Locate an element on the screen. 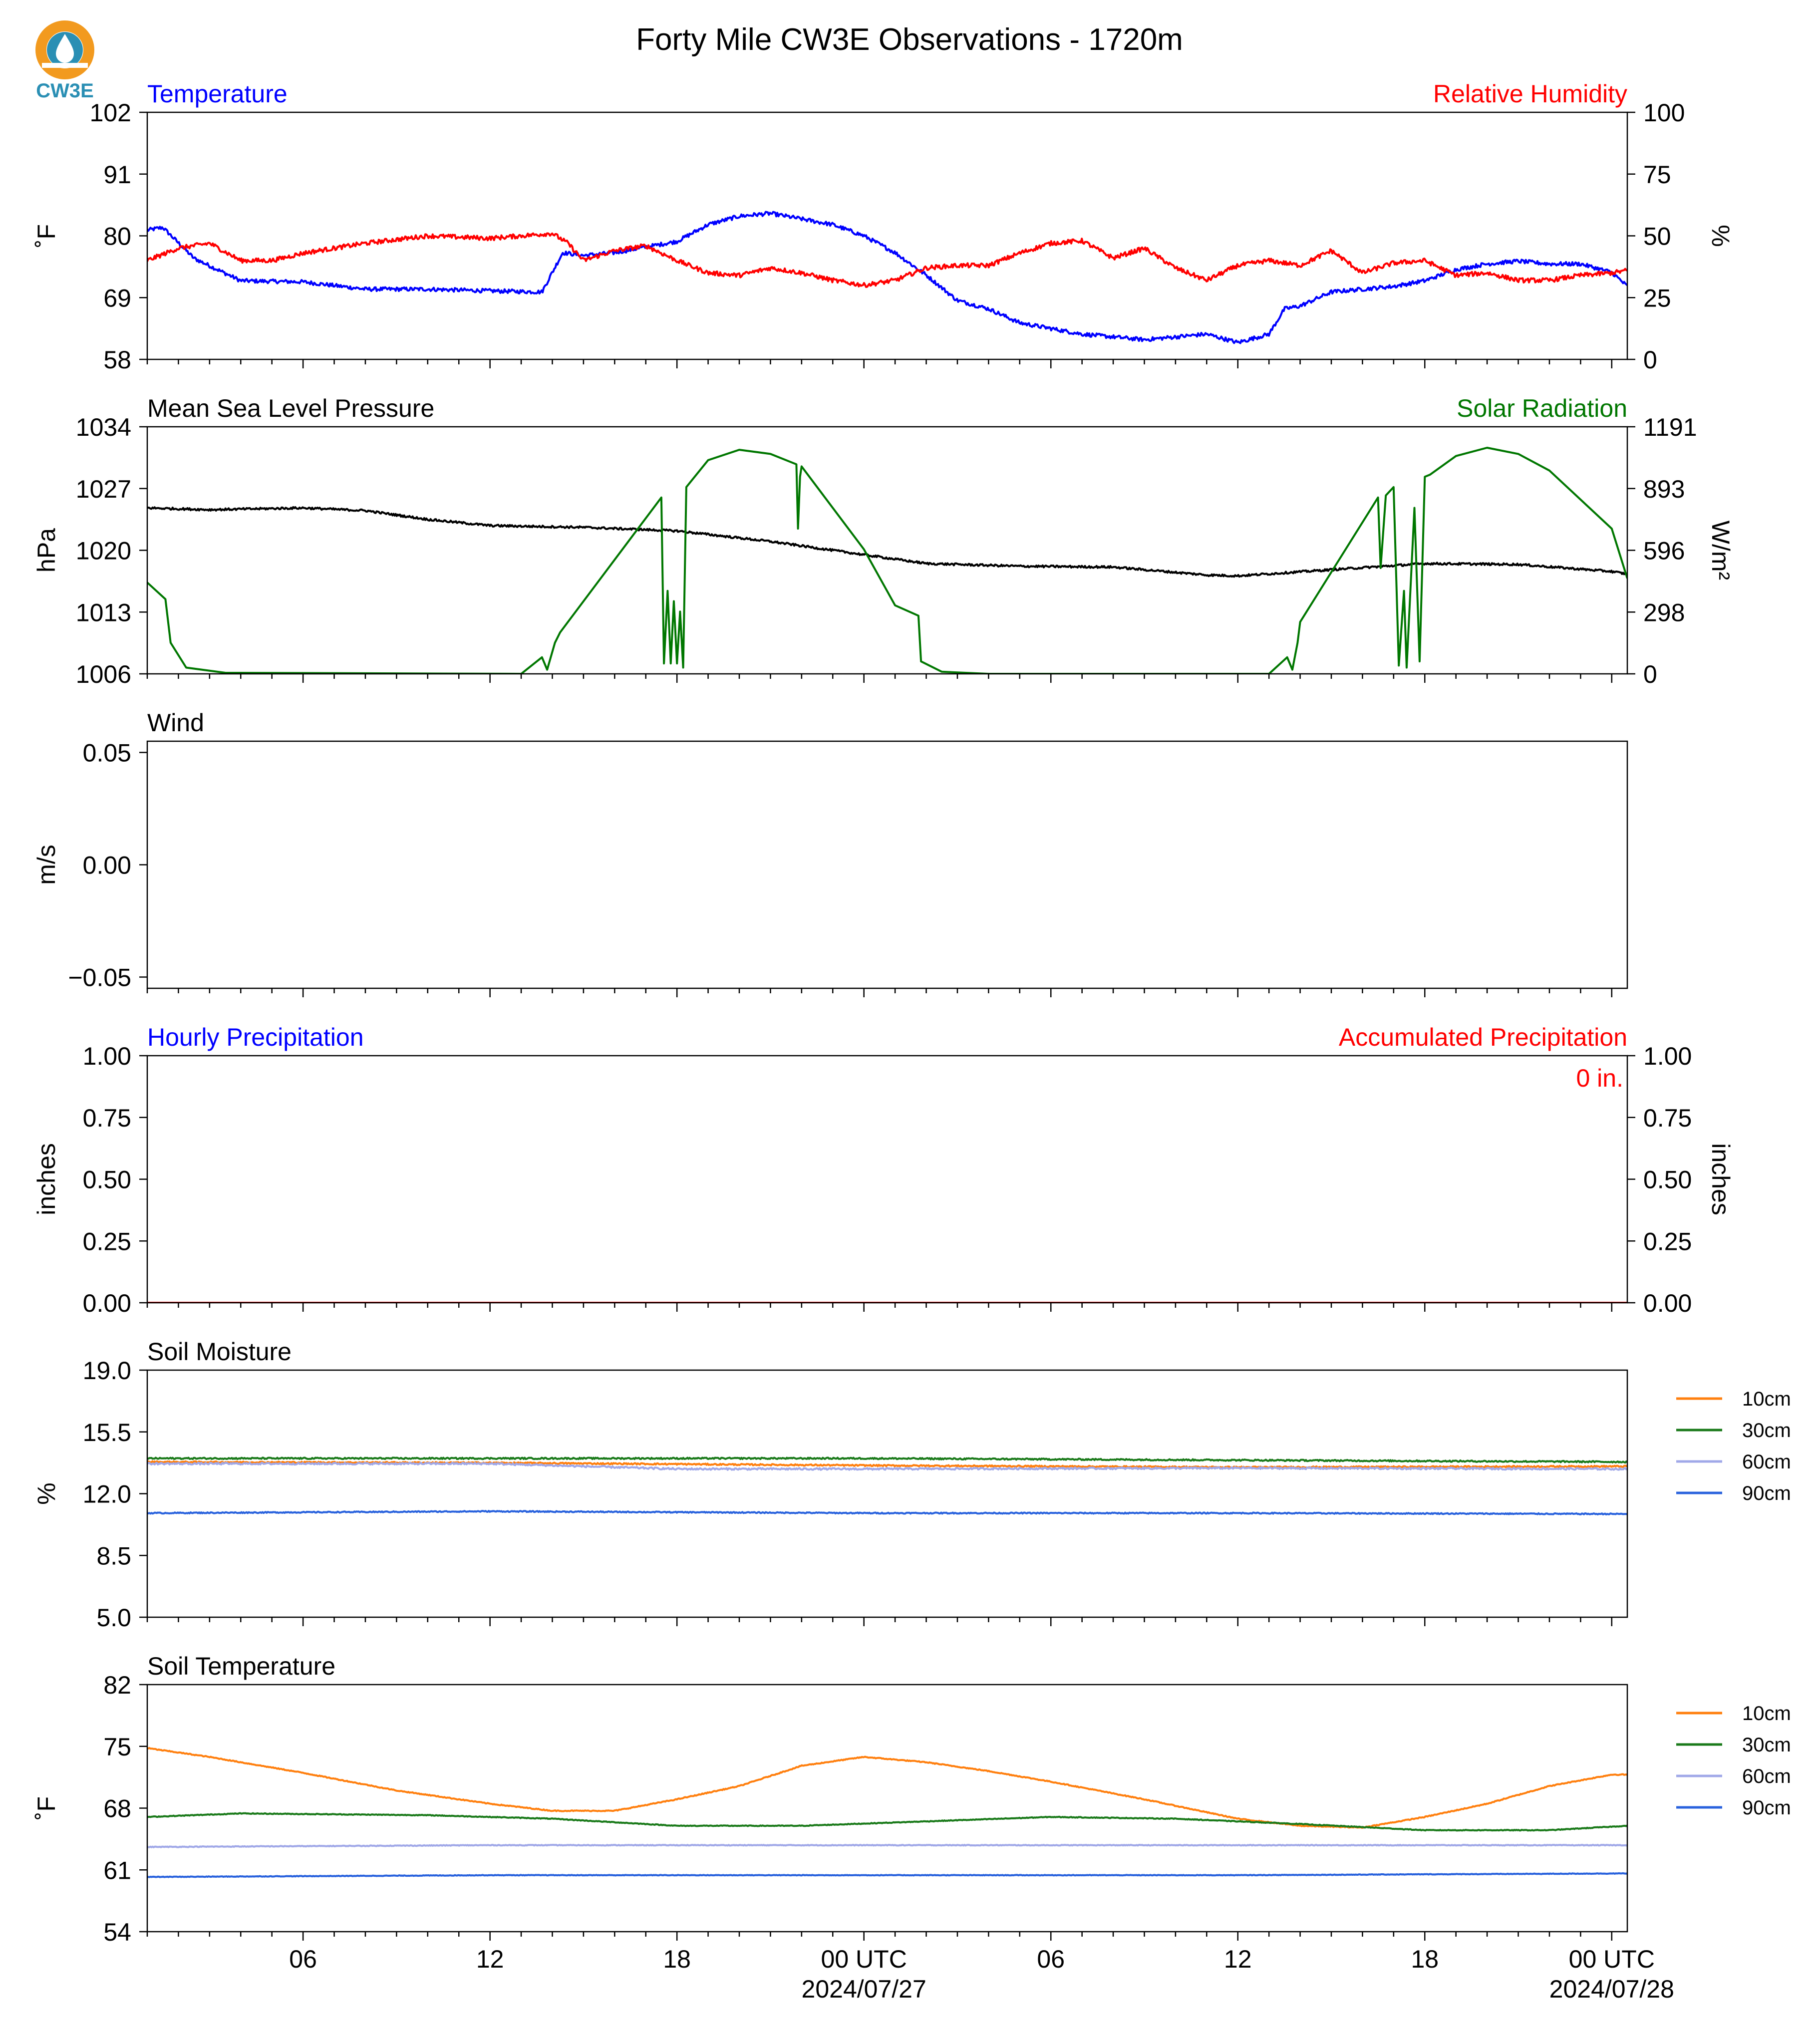 This screenshot has width=1820, height=2028. y-tick-label: 82 is located at coordinates (117, 1685).